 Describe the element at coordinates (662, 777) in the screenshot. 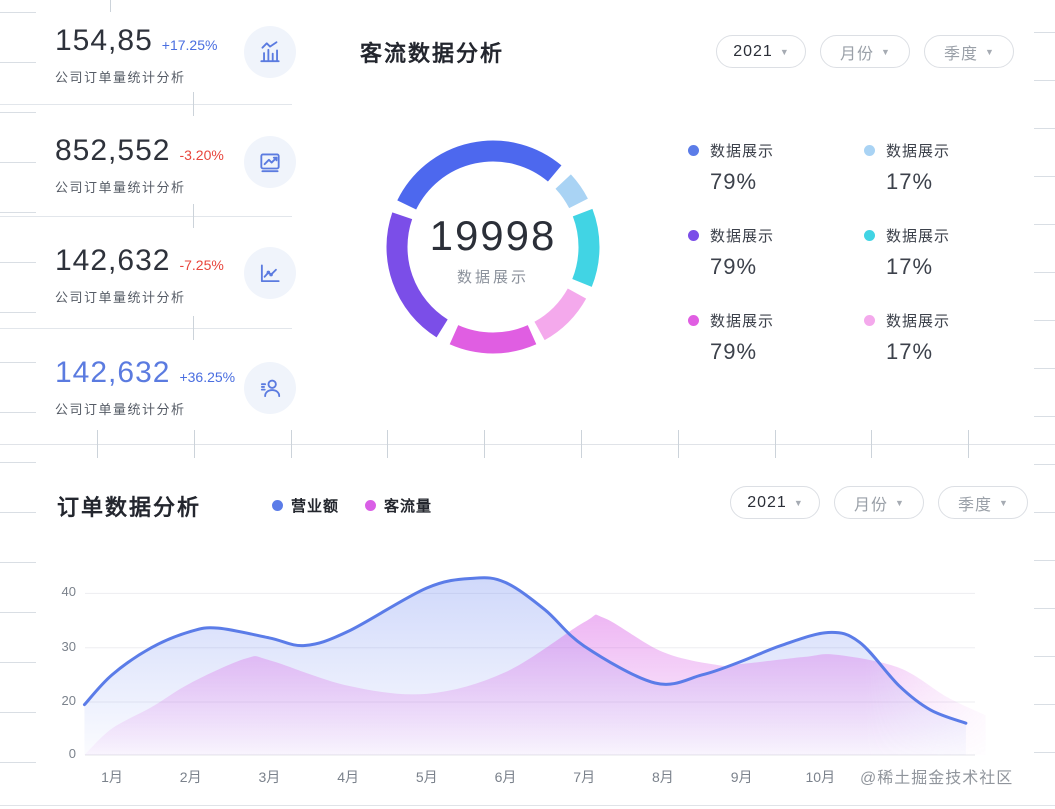

I see `x-axis-tick: 8月` at that location.